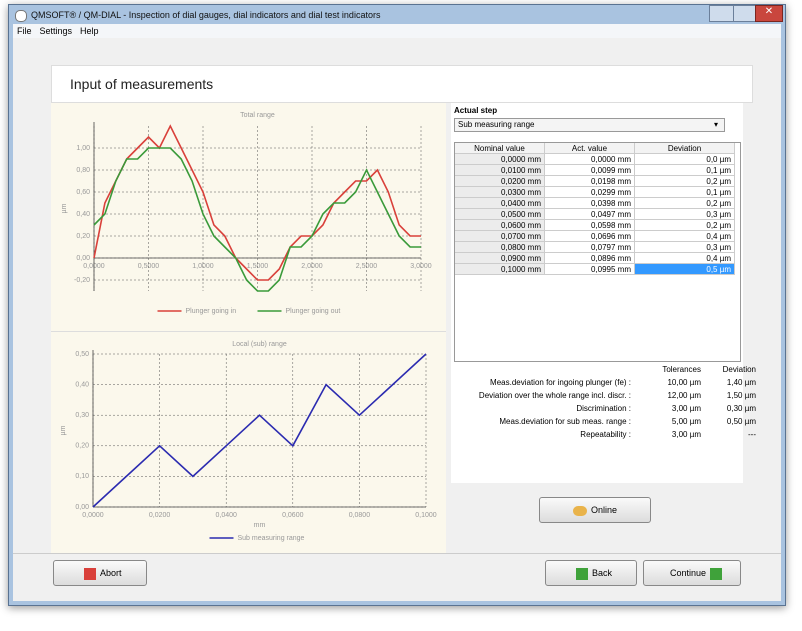 The width and height of the screenshot is (802, 631). I want to click on y-tick-label: 0,10, so click(82, 476).